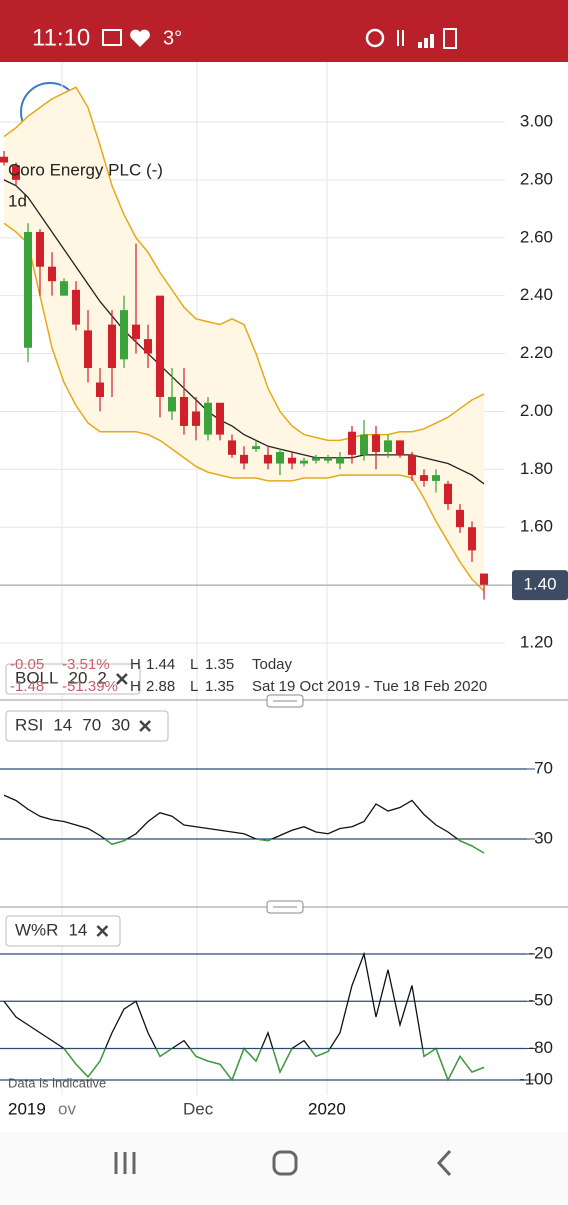 The height and width of the screenshot is (1205, 568). Describe the element at coordinates (369, 686) in the screenshot. I see `info-text: Sat 19 Oct 2019 - Tue 18 Feb 2020` at that location.